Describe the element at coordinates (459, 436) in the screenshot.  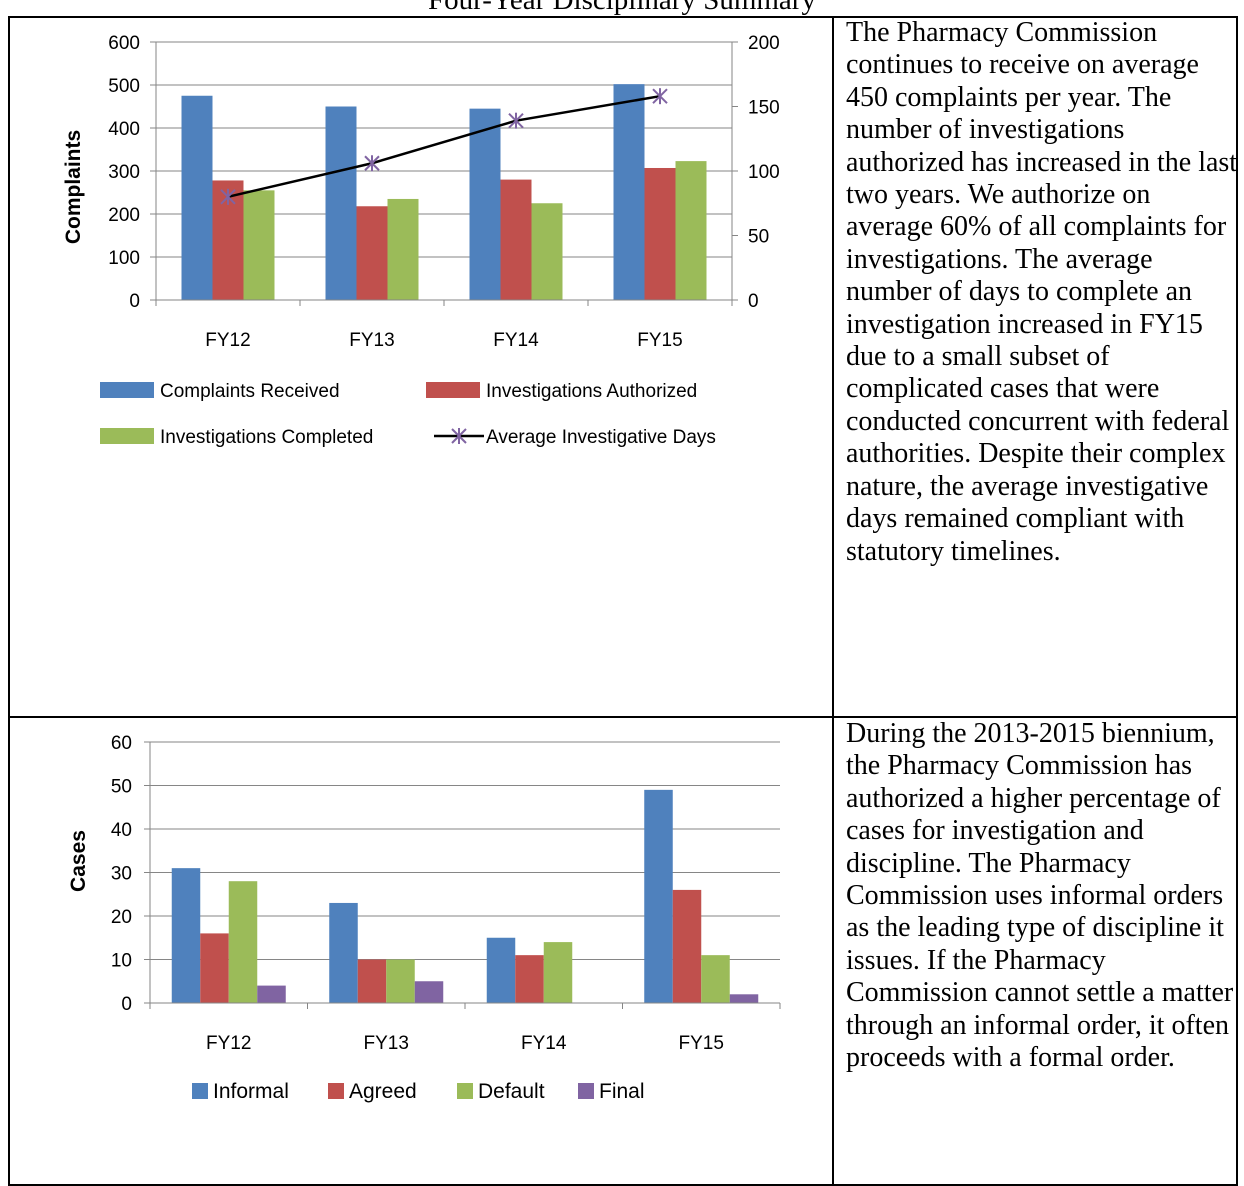
I see `legend-marker` at that location.